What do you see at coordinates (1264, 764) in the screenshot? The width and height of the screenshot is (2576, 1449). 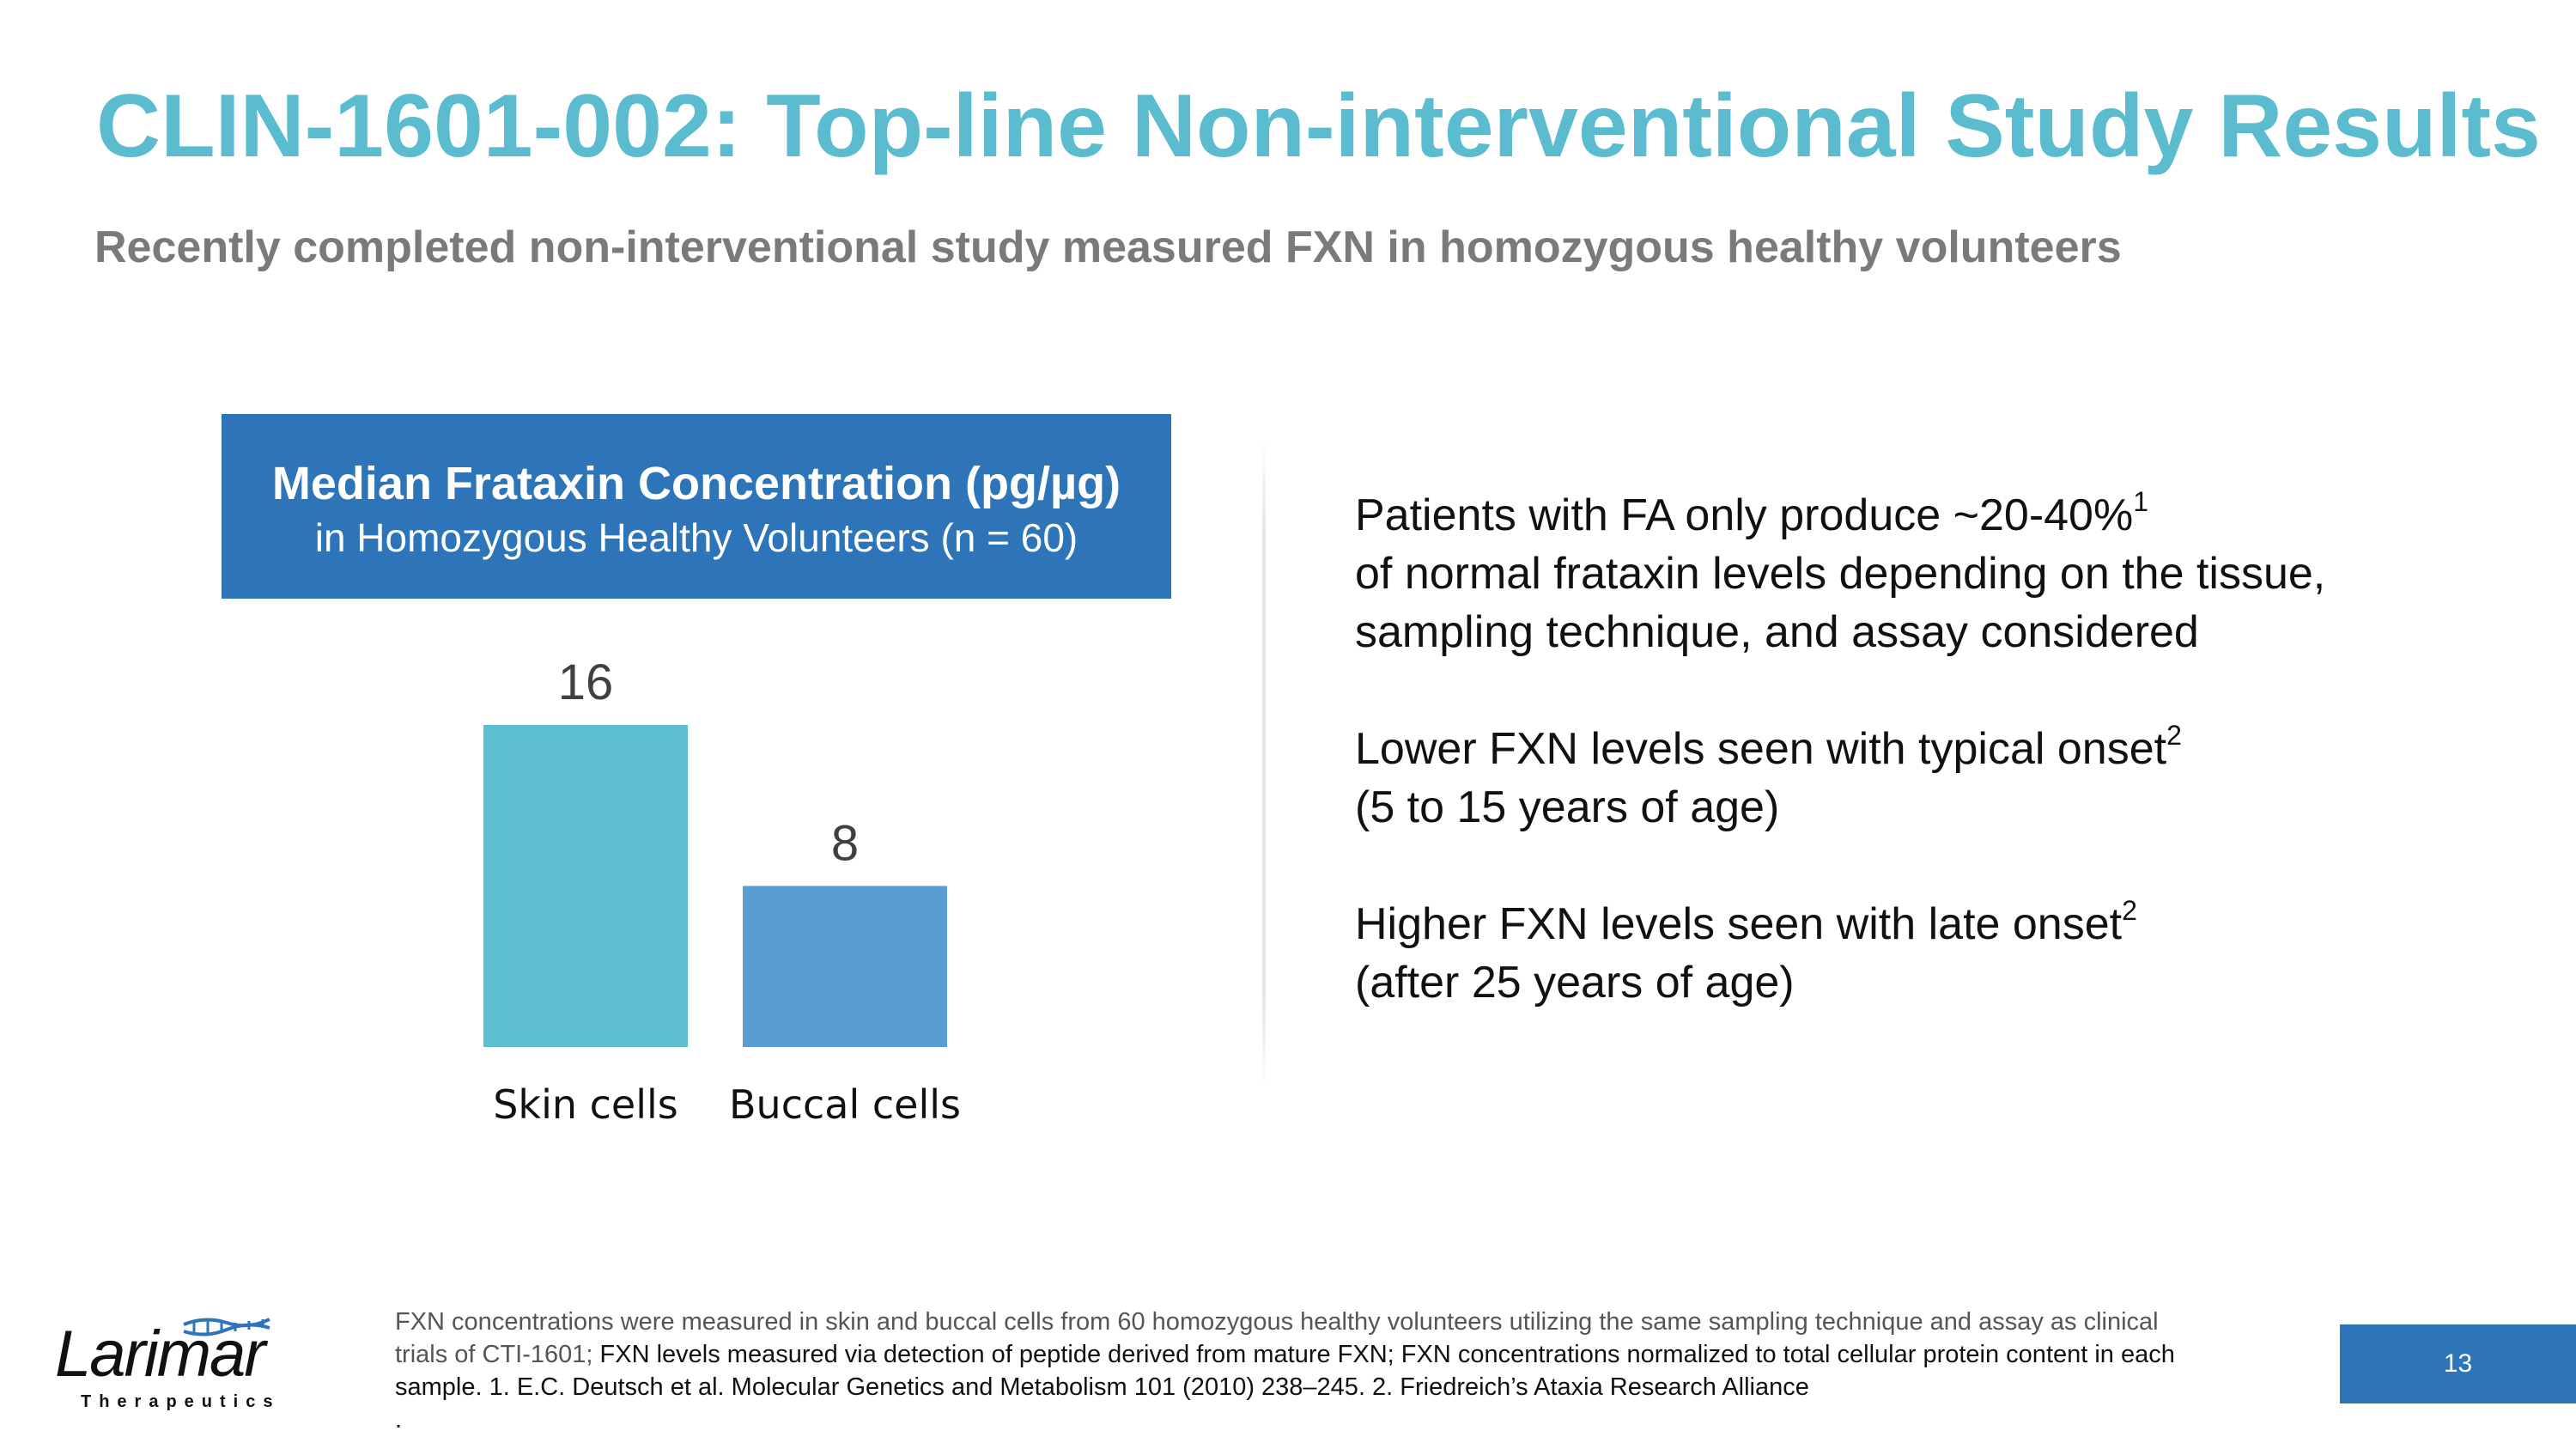 I see `vertical-divider` at bounding box center [1264, 764].